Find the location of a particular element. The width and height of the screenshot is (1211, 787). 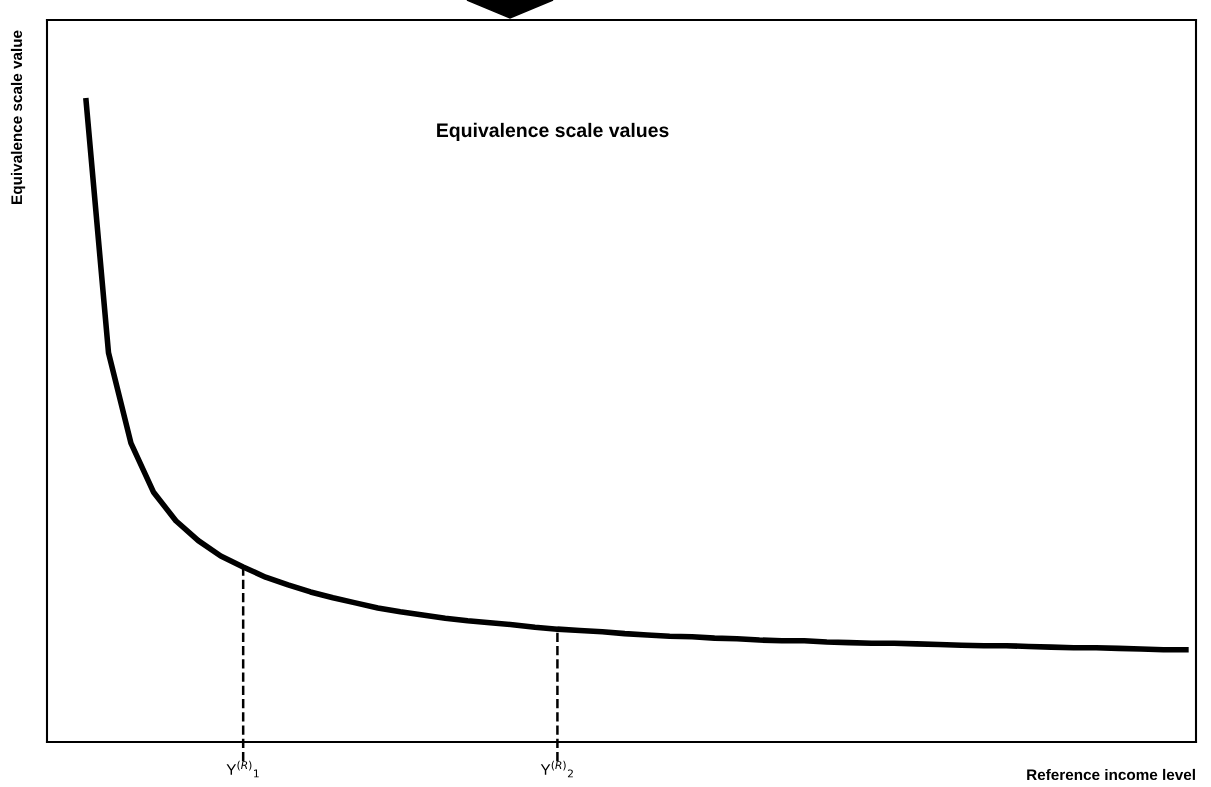

y-axis-title: Equivalence scale value is located at coordinates (18, 117).